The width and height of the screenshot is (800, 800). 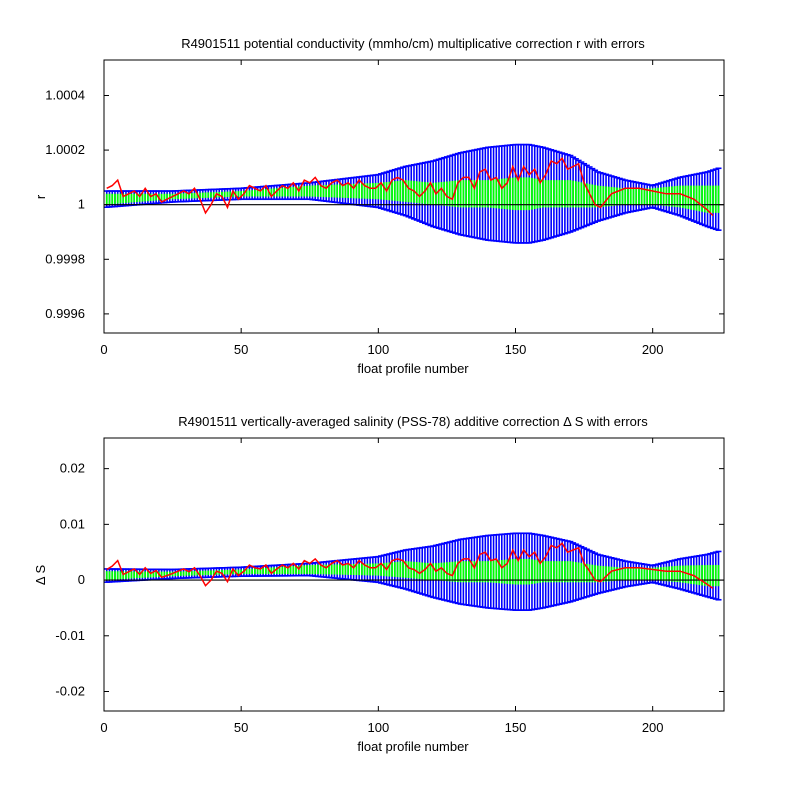 I want to click on y-tick-label: -0.02, so click(x=70, y=691).